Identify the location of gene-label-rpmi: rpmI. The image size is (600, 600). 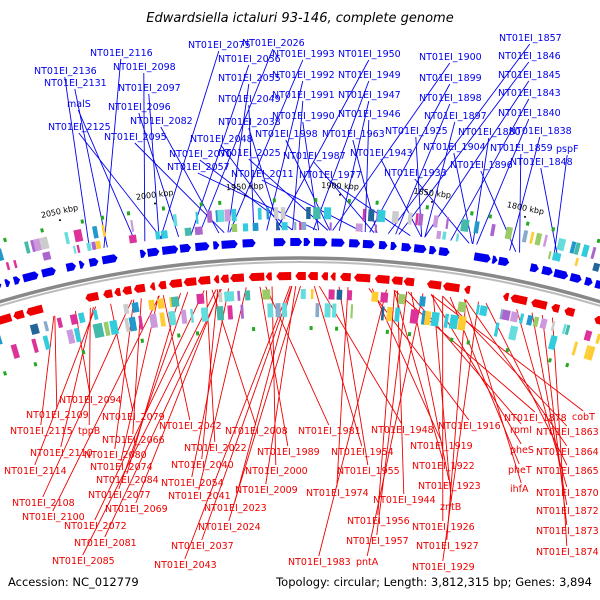
(521, 430).